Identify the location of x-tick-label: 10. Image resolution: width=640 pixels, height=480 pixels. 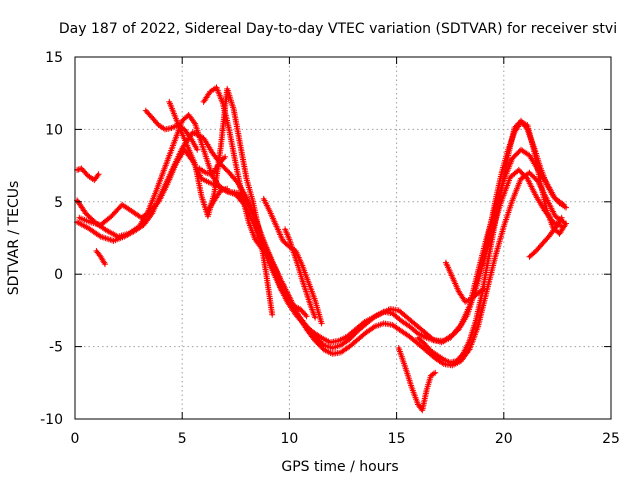
(289, 439).